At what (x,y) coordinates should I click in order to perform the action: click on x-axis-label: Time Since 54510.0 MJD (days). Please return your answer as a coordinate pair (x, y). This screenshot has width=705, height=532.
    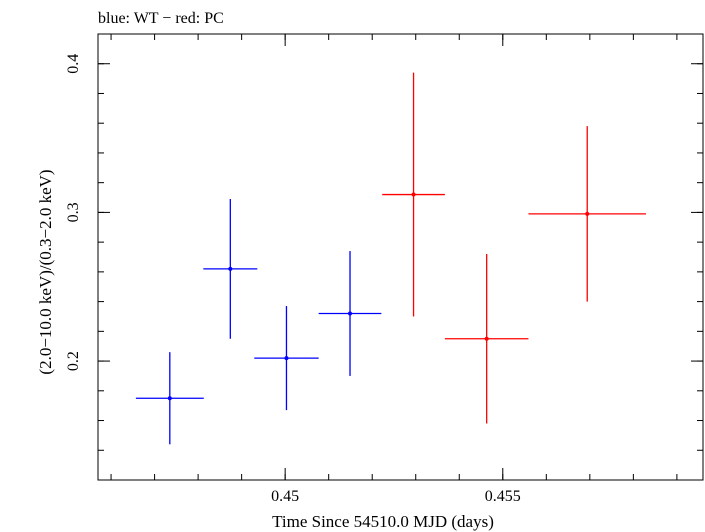
    Looking at the image, I should click on (383, 521).